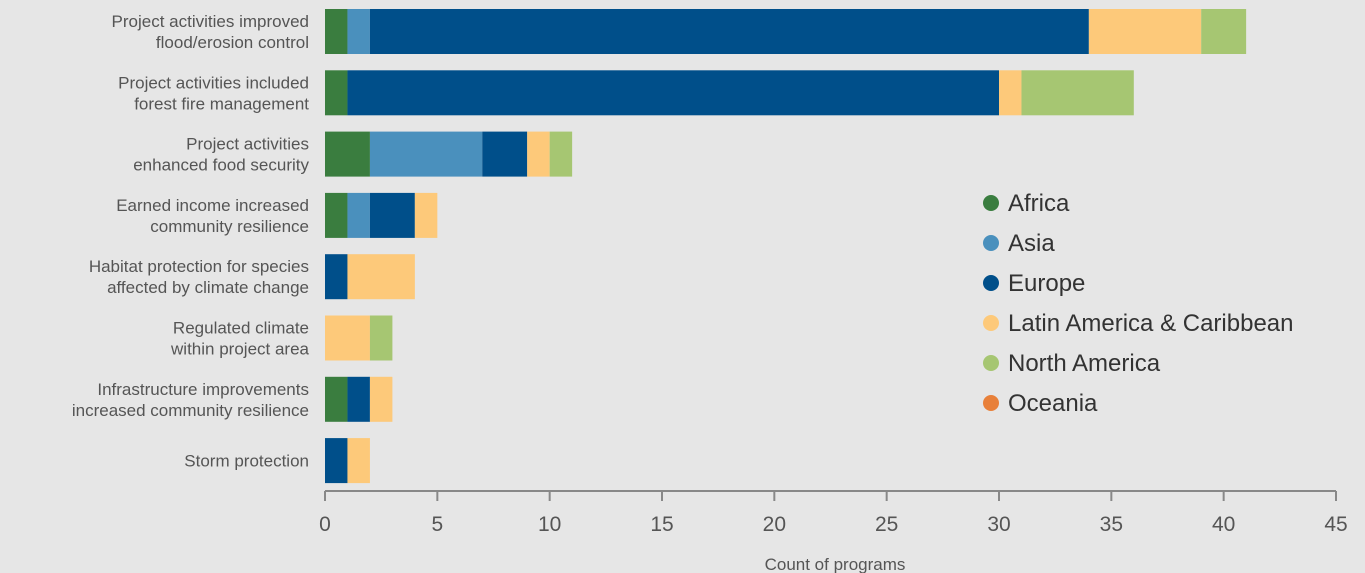 The image size is (1365, 573). Describe the element at coordinates (437, 524) in the screenshot. I see `x-tick-label-5: 5` at that location.